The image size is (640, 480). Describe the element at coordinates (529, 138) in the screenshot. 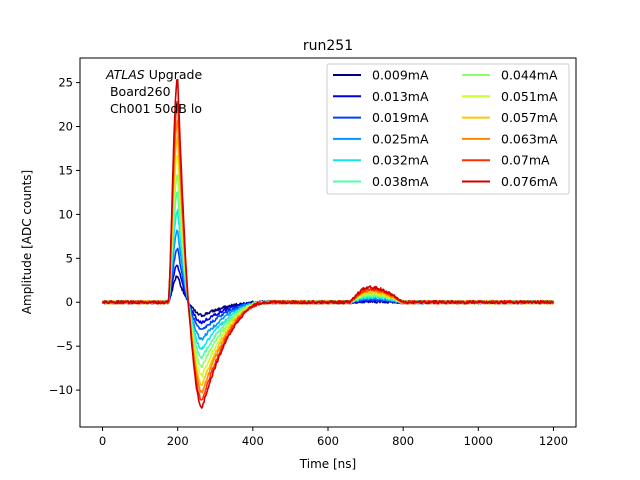

I see `legend-label: 0.063mA` at that location.